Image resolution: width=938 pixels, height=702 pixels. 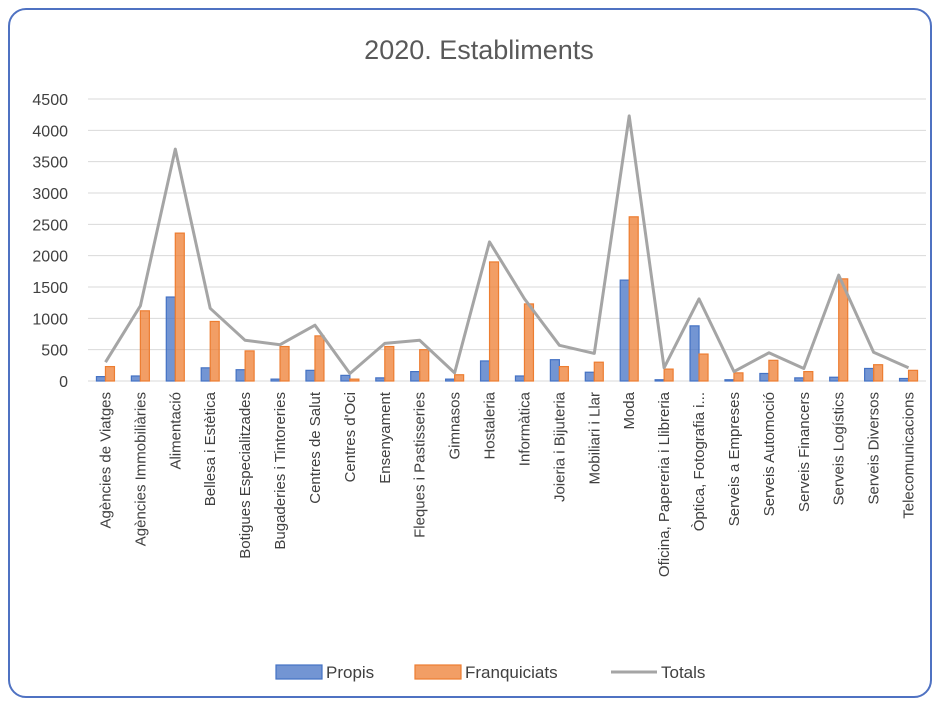 What do you see at coordinates (490, 425) in the screenshot?
I see `x-tick-label: Hostaleria` at bounding box center [490, 425].